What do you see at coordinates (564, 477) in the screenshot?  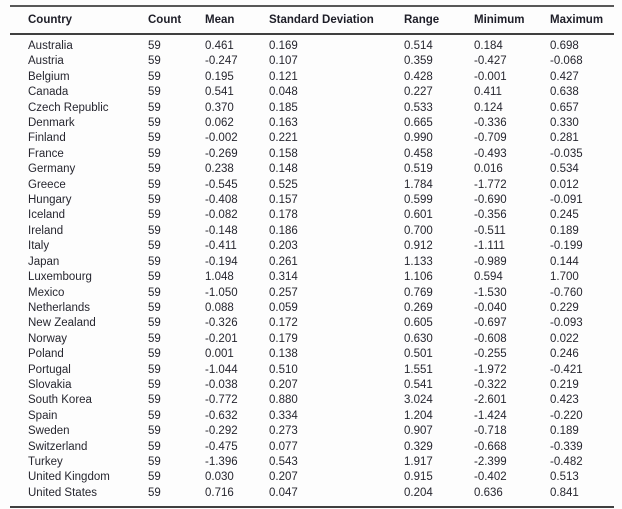 I see `cell-maximum: 0.513` at bounding box center [564, 477].